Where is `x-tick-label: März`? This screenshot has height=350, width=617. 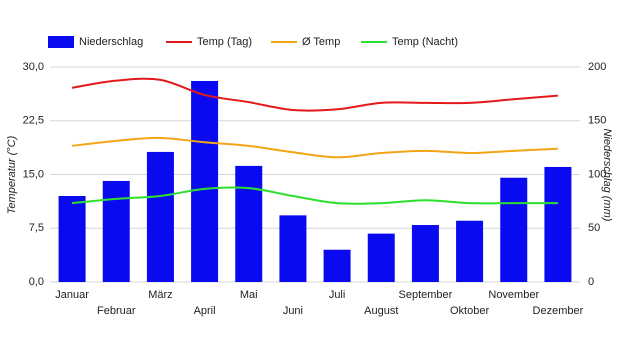
x-tick-label: März is located at coordinates (160, 295).